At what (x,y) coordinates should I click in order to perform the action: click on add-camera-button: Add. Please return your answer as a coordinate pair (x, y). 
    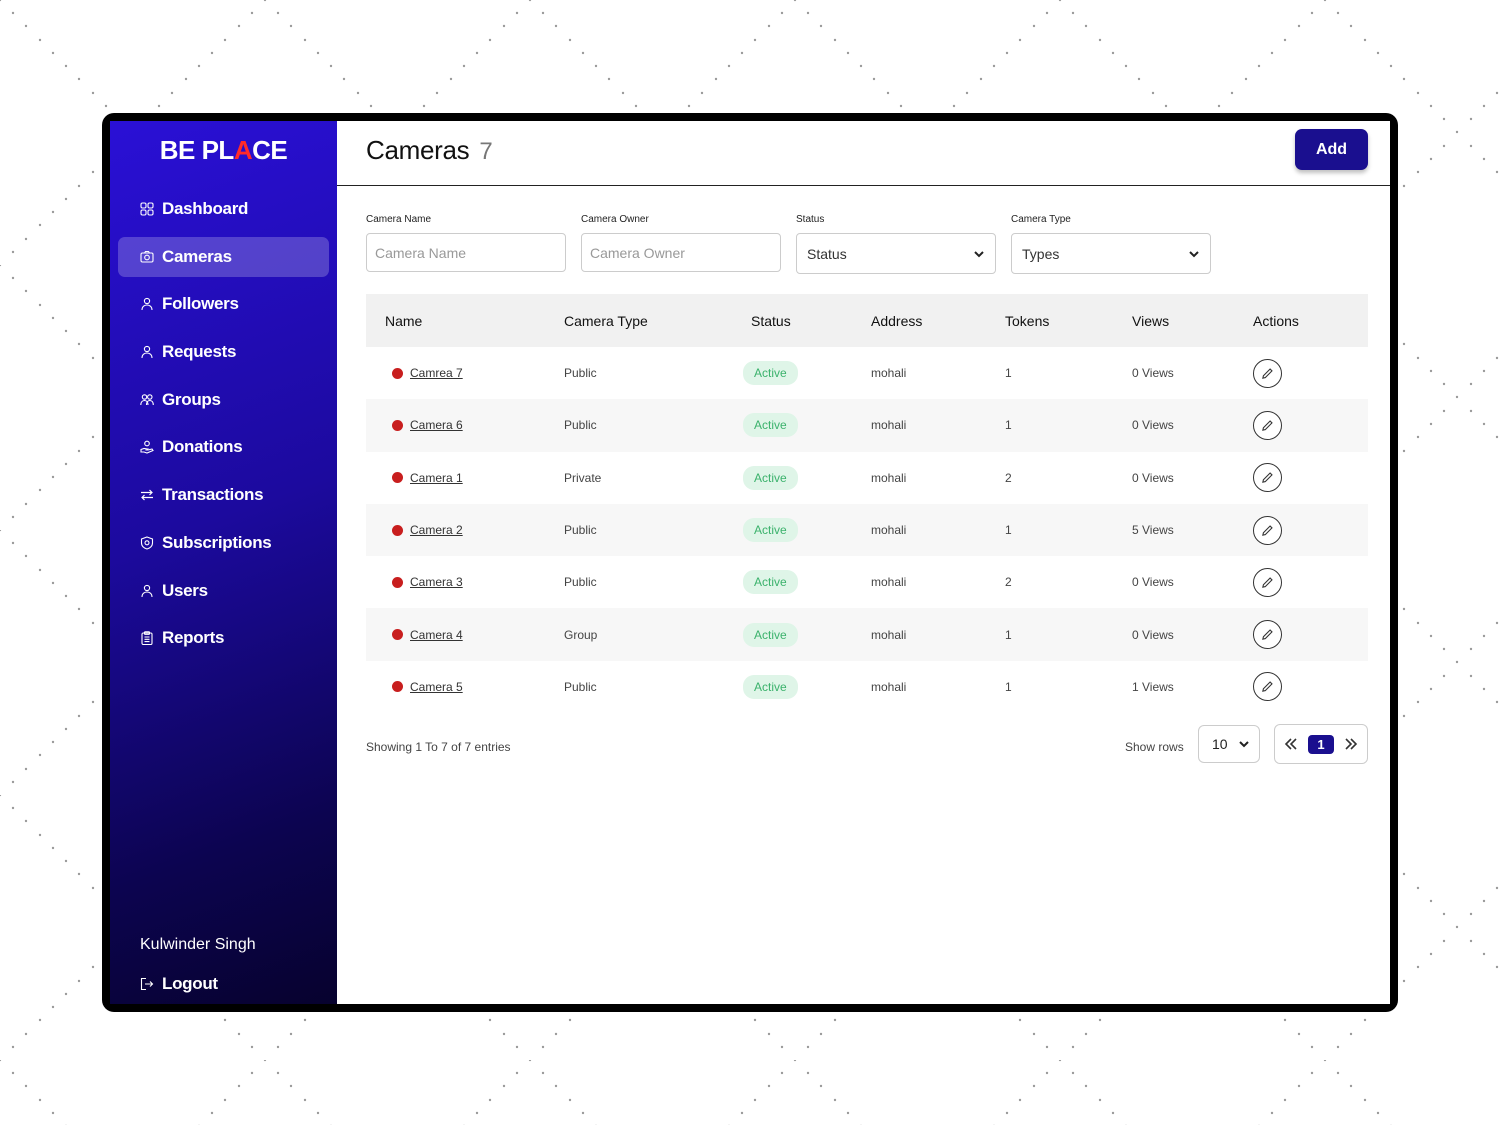
    Looking at the image, I should click on (1331, 149).